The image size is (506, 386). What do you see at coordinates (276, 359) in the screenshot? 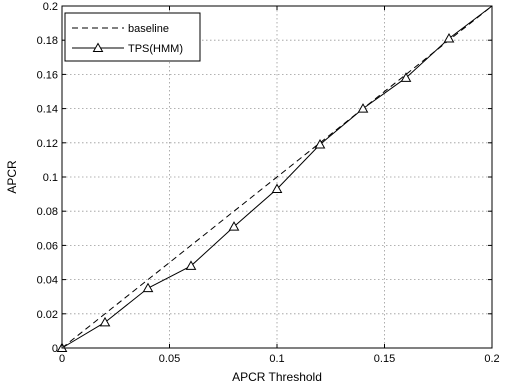
I see `x-tick-label: 0.1` at bounding box center [276, 359].